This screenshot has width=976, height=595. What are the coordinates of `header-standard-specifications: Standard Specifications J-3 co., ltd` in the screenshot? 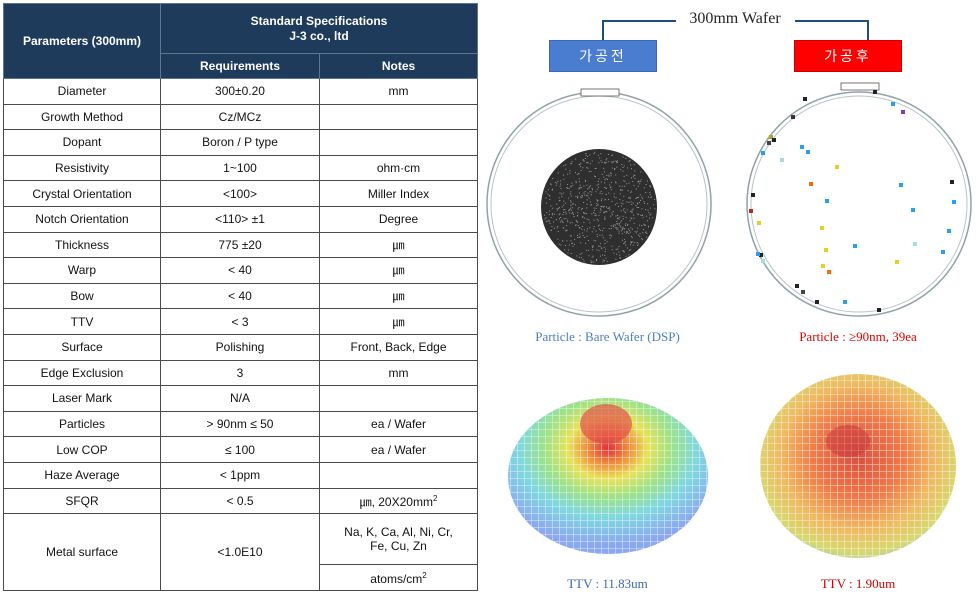 It's located at (319, 28).